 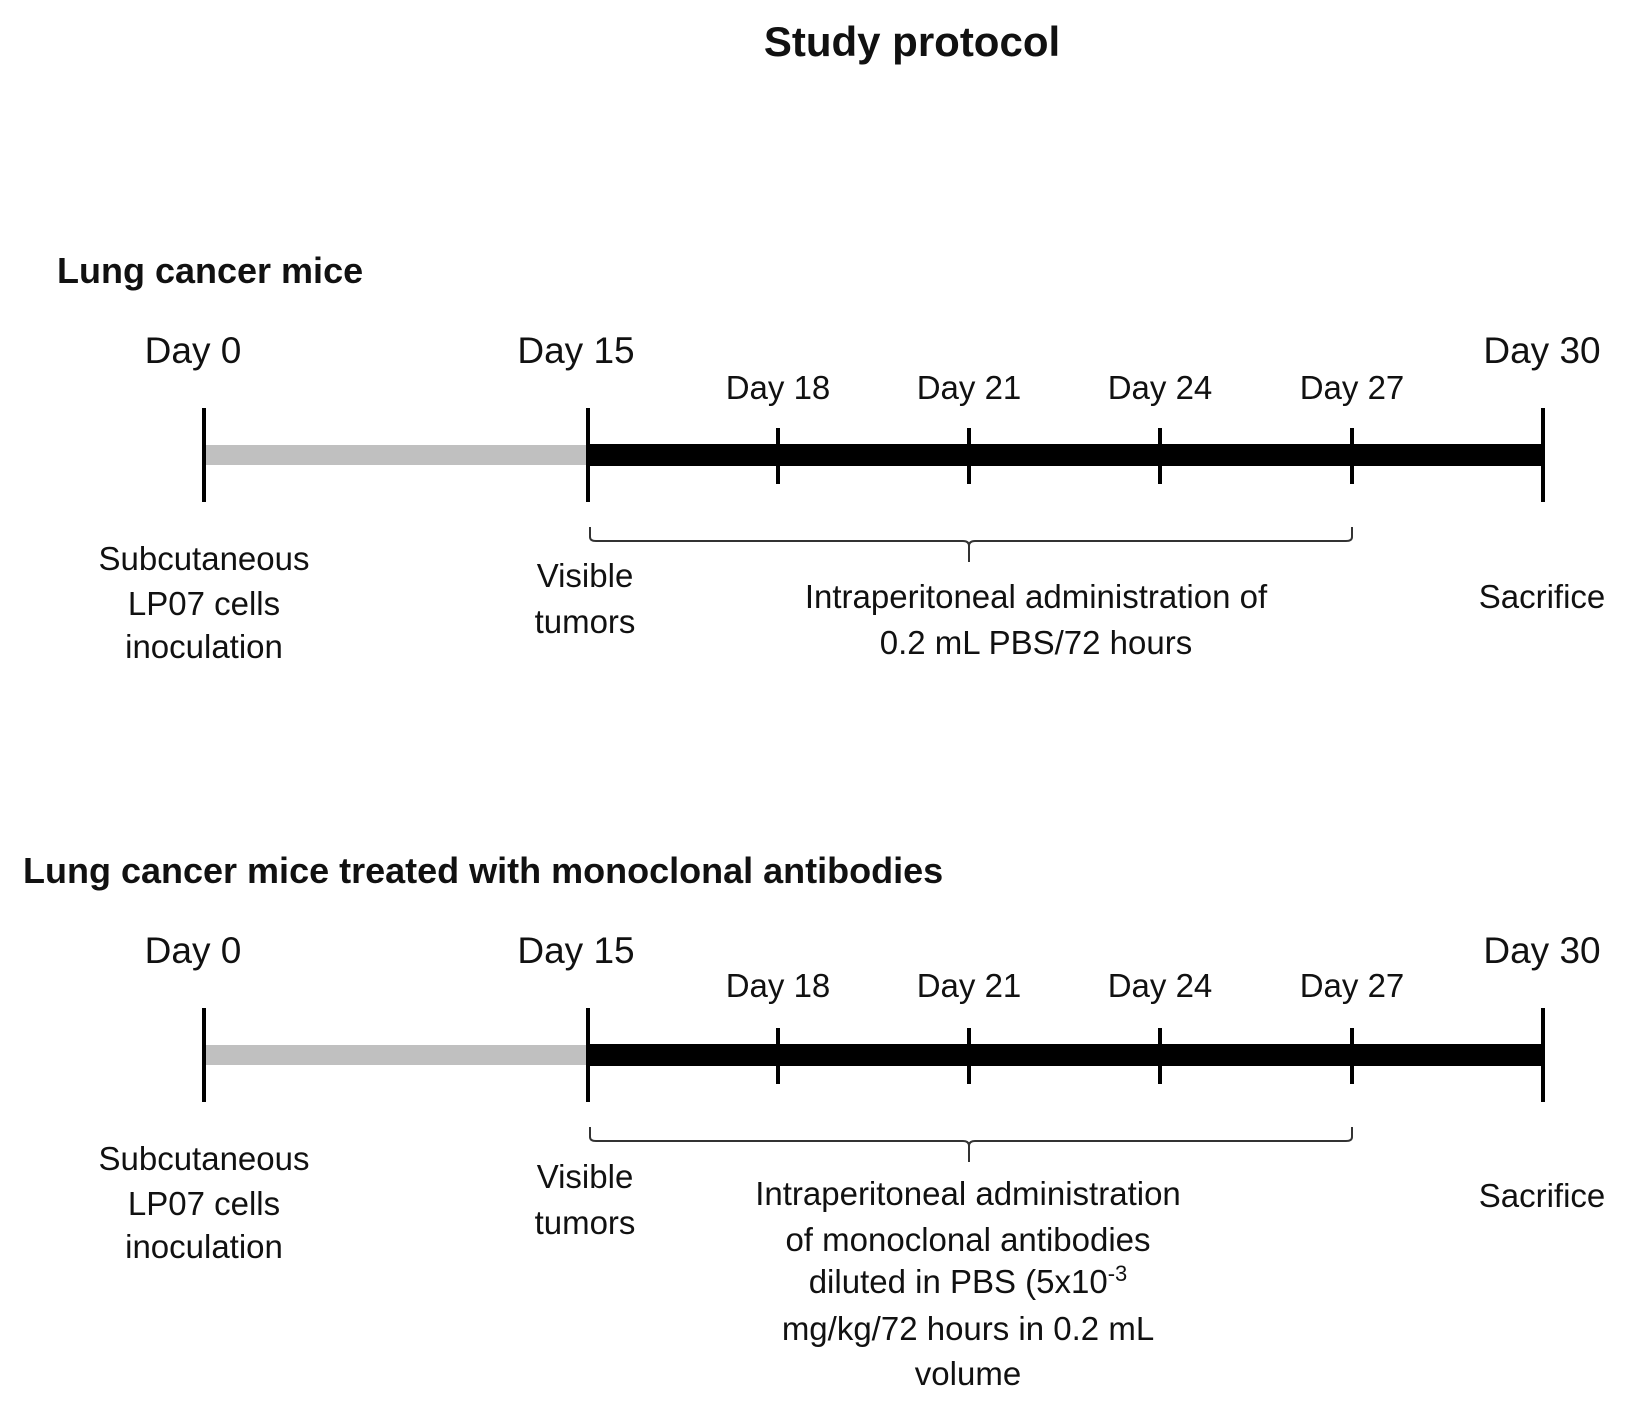 I want to click on panel-heading: Lung cancer mice, so click(x=210, y=270).